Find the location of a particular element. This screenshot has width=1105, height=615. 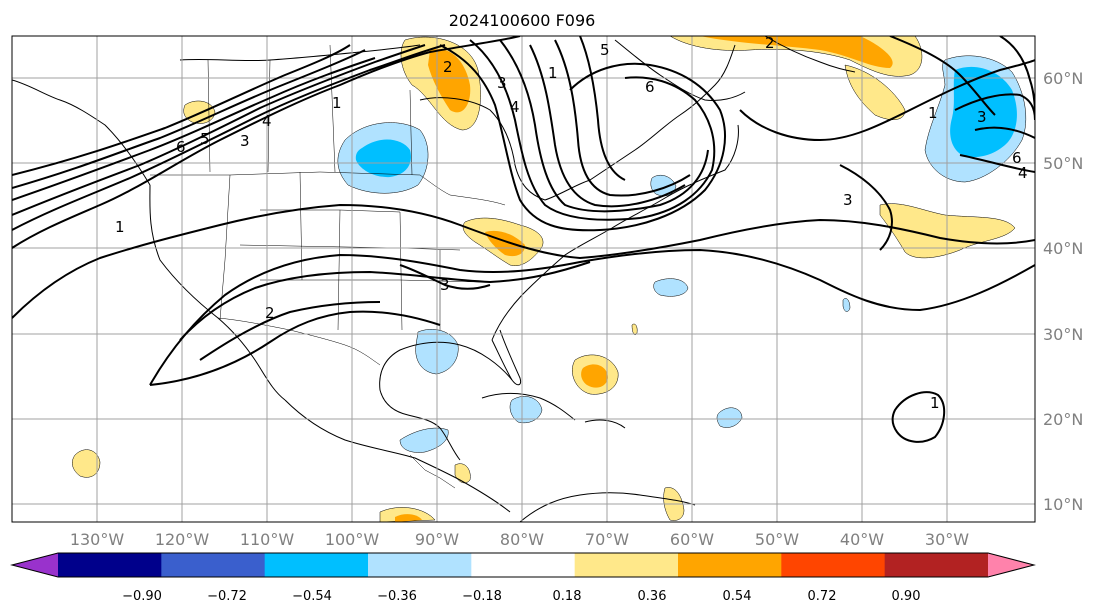

coast-mexico-pacific is located at coordinates (397, 456).